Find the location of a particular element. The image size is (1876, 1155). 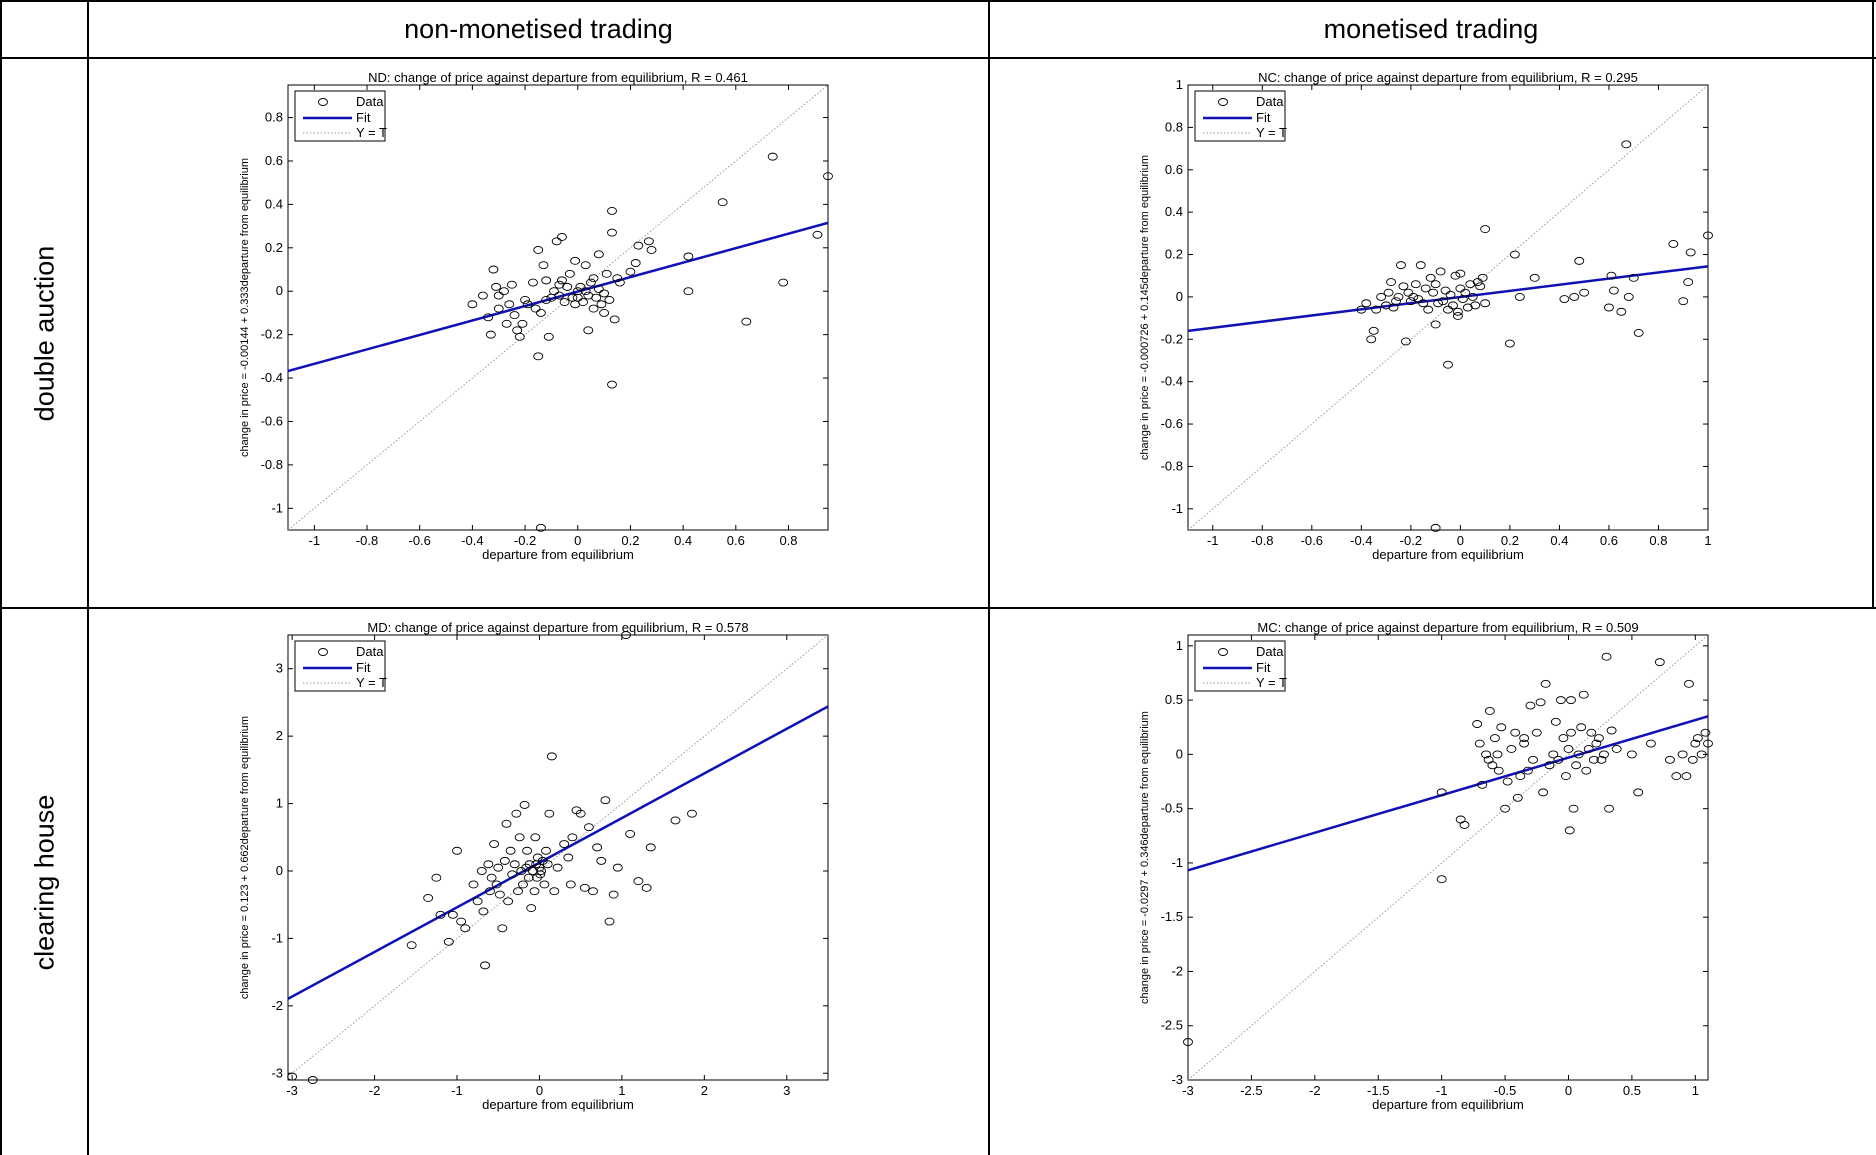

y-tick-label: -1 is located at coordinates (1177, 862).